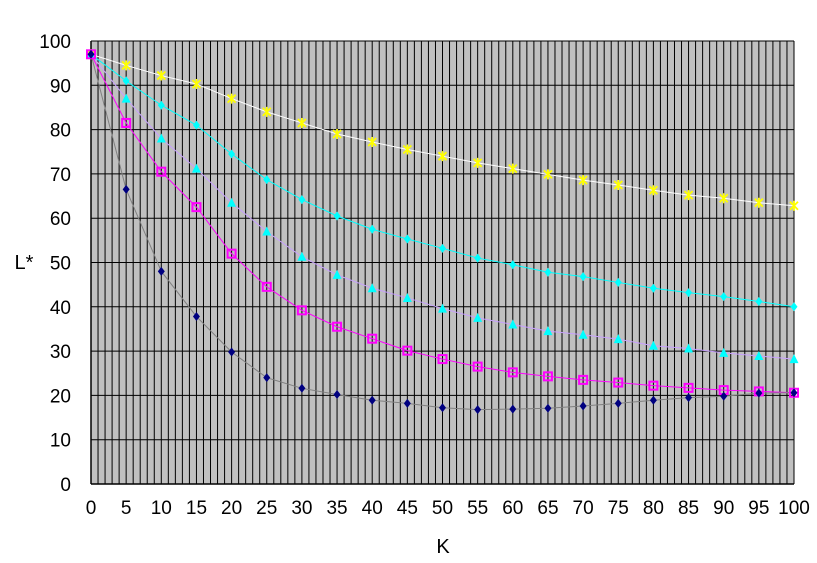 The height and width of the screenshot is (563, 817). Describe the element at coordinates (442, 508) in the screenshot. I see `x-tick-label: 50` at that location.